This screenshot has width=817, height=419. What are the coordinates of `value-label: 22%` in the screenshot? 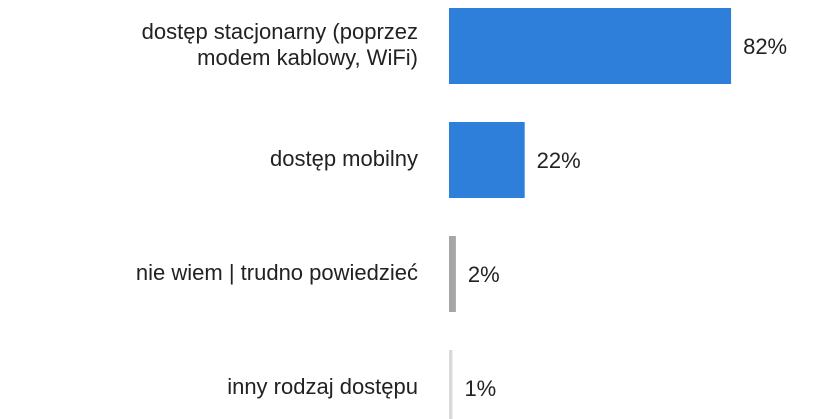 It's located at (559, 160).